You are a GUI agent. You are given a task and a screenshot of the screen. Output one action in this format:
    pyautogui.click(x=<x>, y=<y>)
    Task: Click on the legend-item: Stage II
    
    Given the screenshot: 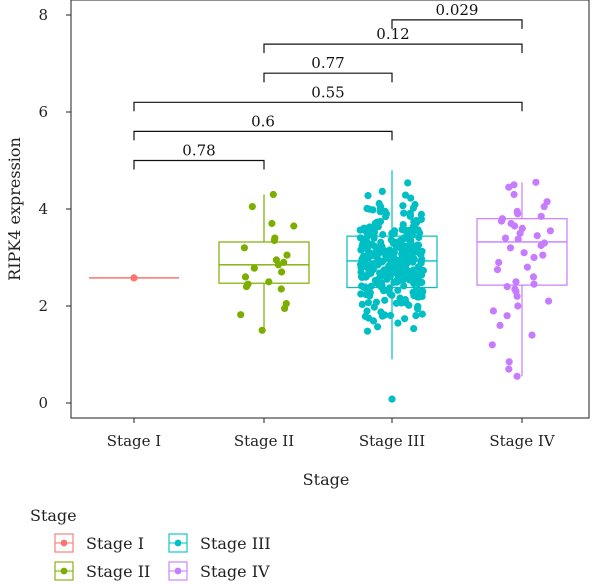 What is the action you would take?
    pyautogui.click(x=102, y=571)
    